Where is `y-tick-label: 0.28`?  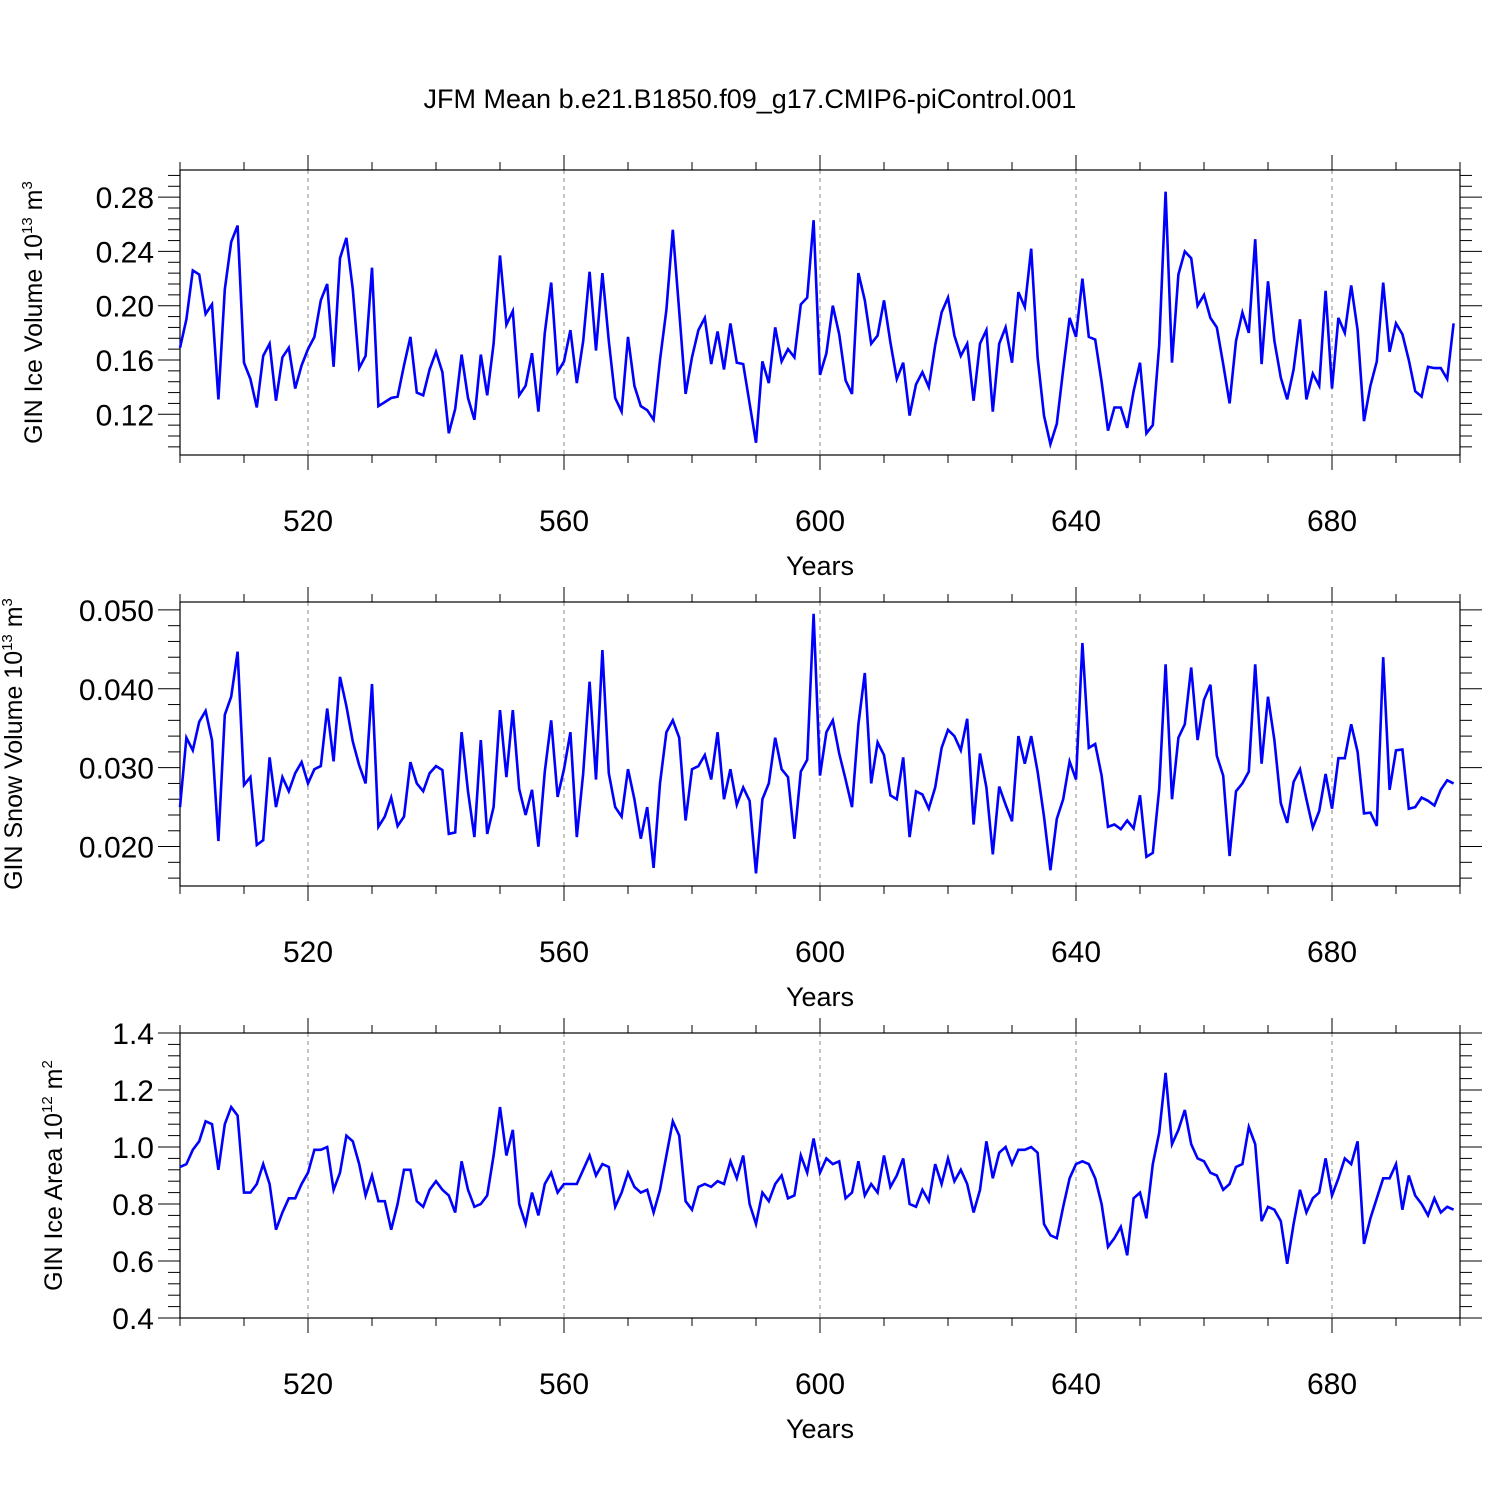
y-tick-label: 0.28 is located at coordinates (125, 198).